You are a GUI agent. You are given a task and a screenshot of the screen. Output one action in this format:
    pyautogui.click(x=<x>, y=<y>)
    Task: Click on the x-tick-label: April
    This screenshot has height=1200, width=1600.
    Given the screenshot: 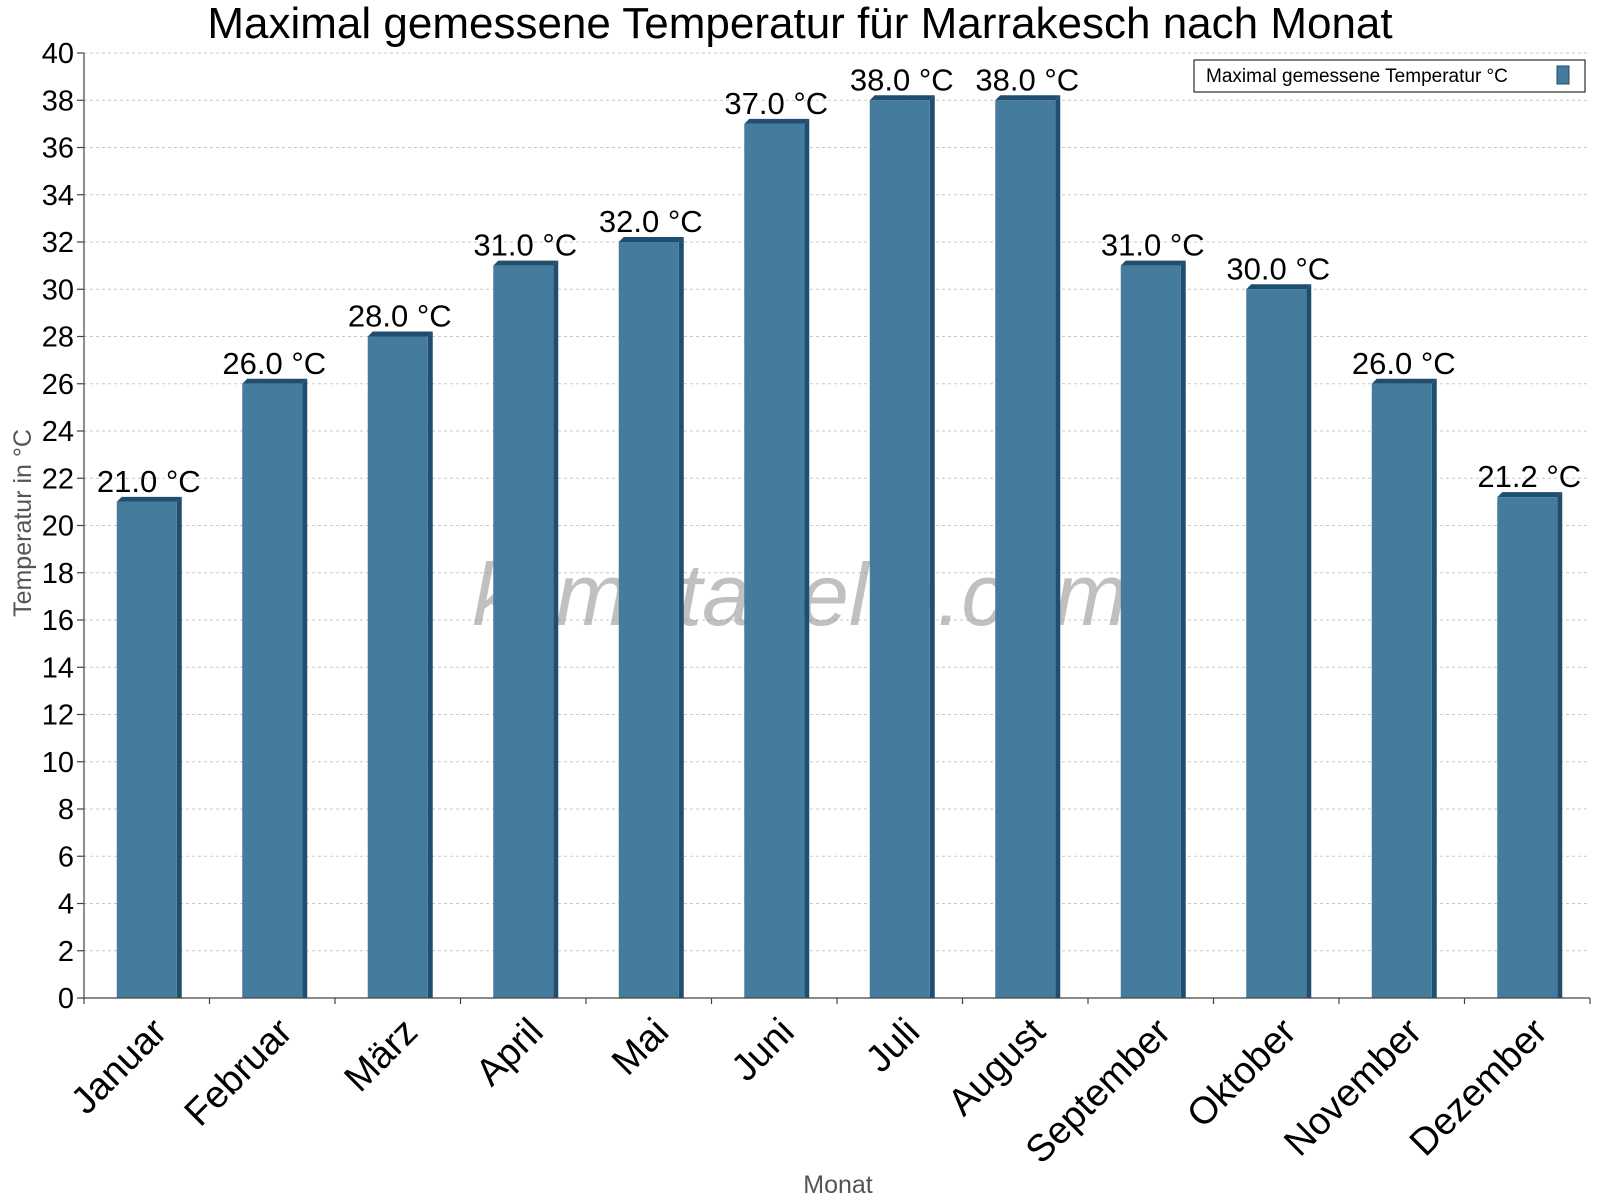 What is the action you would take?
    pyautogui.click(x=509, y=1052)
    